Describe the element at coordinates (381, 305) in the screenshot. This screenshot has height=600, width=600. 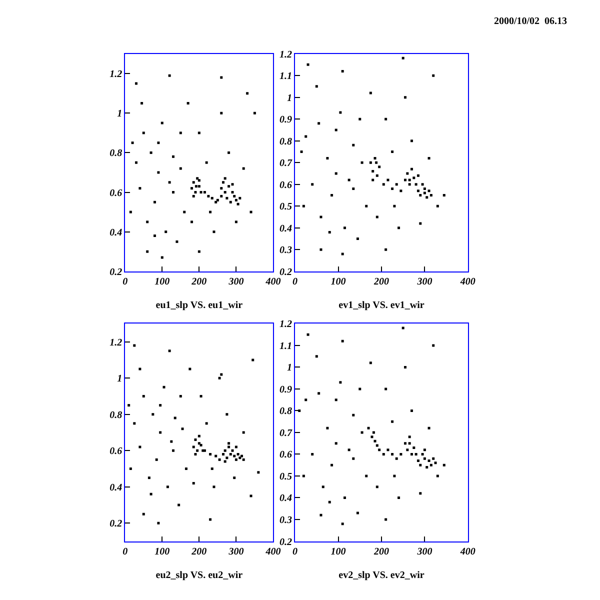
I see `x-axis-title: ev1_slp VS. ev1_wir` at that location.